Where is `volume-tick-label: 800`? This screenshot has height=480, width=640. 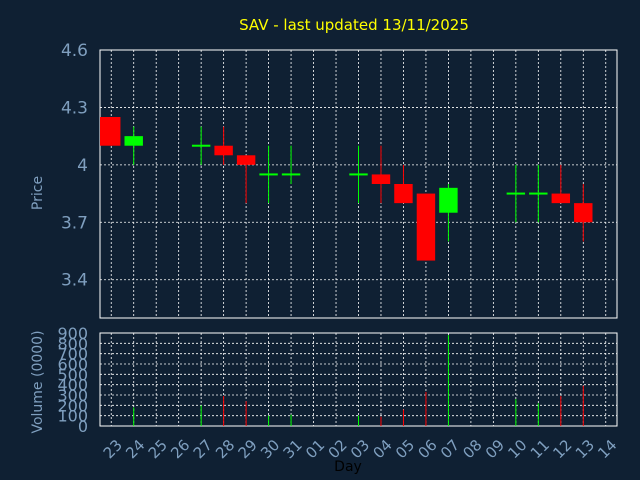 volume-tick-label: 800 is located at coordinates (72, 343).